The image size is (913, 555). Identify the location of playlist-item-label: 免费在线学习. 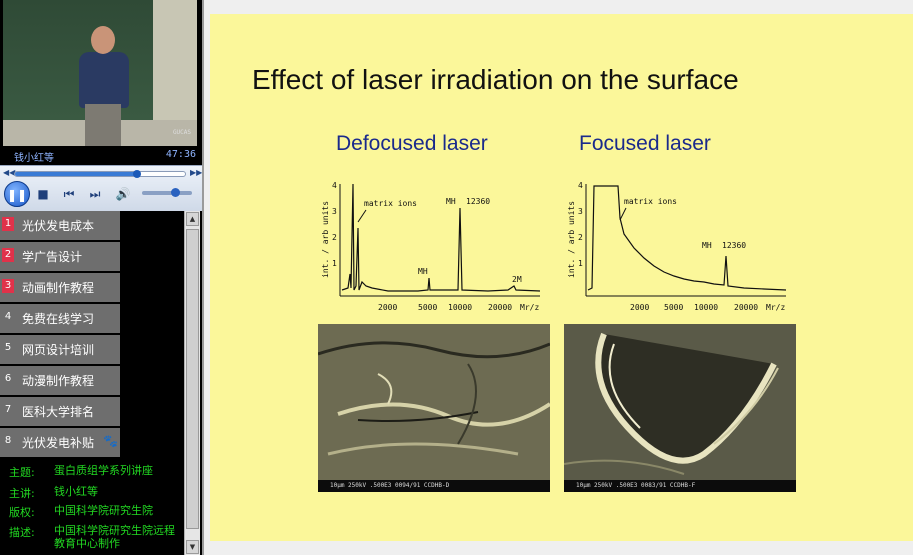
(58, 319).